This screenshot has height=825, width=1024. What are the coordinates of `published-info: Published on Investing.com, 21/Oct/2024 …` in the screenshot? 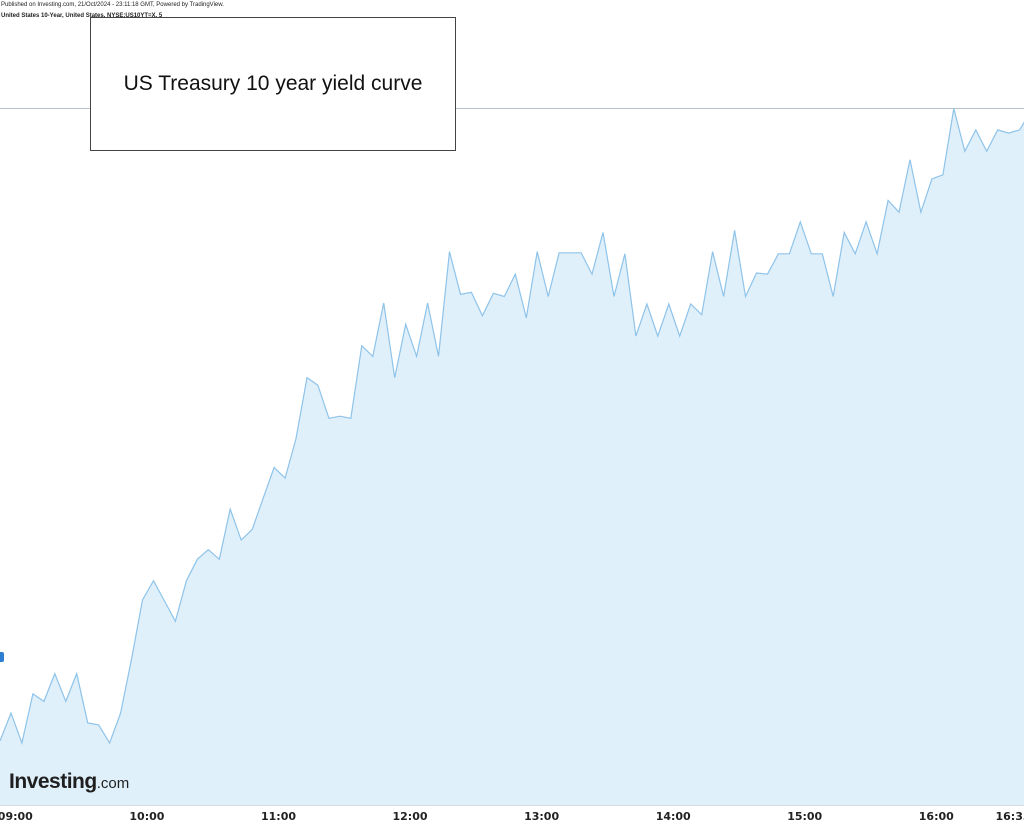 It's located at (112, 5).